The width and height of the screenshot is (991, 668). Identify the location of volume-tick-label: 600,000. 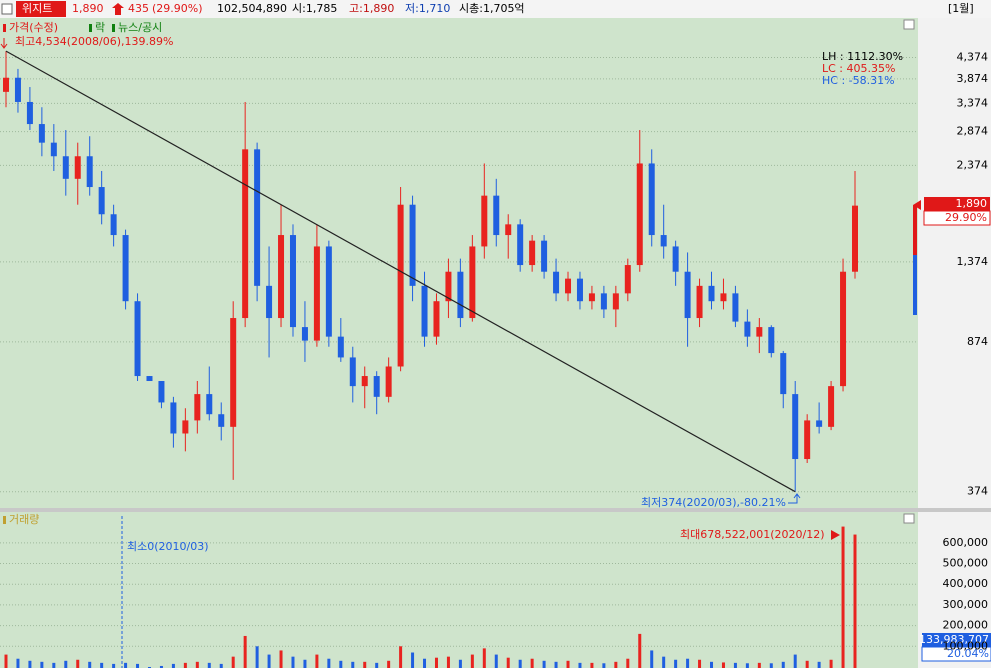
(966, 542).